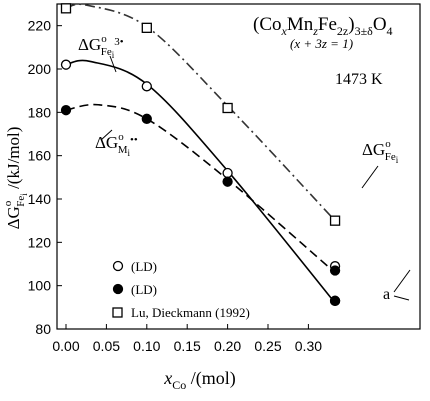  What do you see at coordinates (227, 346) in the screenshot?
I see `x-tick-label: 0.20` at bounding box center [227, 346].